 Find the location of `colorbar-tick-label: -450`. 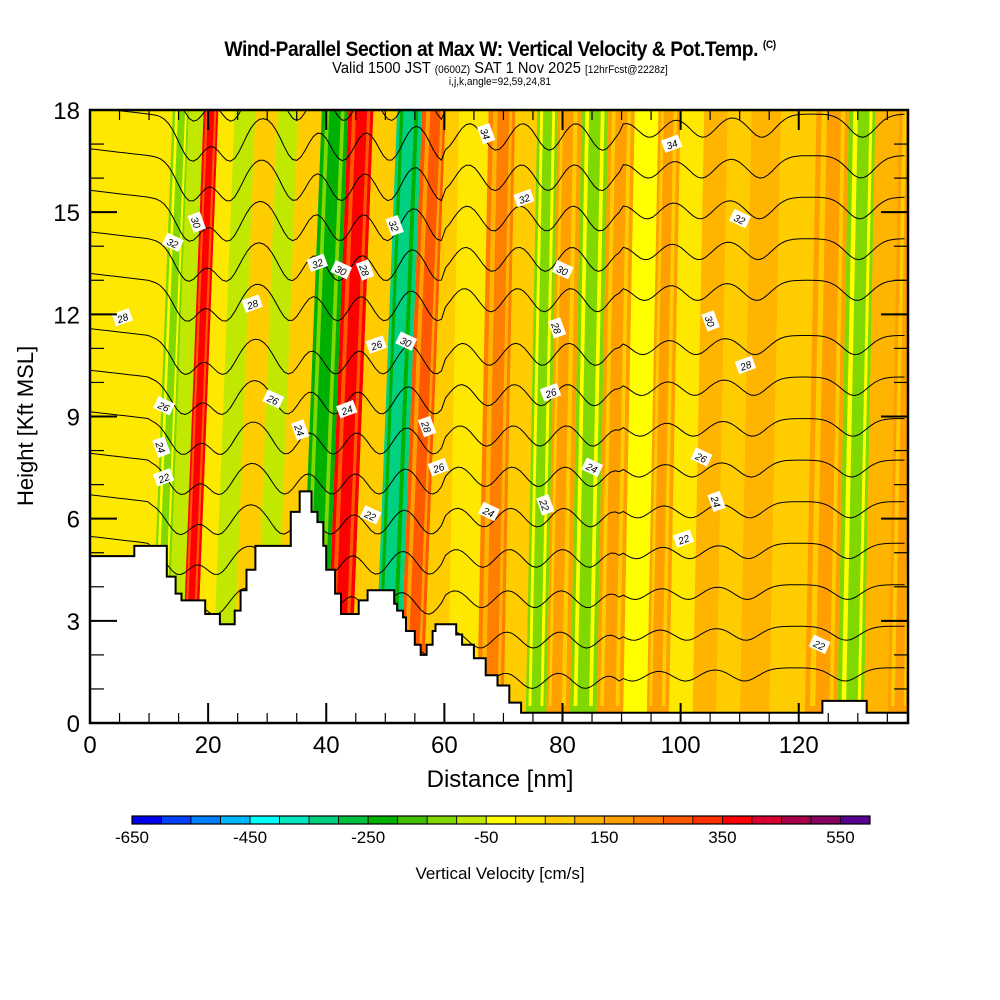

colorbar-tick-label: -450 is located at coordinates (250, 837).